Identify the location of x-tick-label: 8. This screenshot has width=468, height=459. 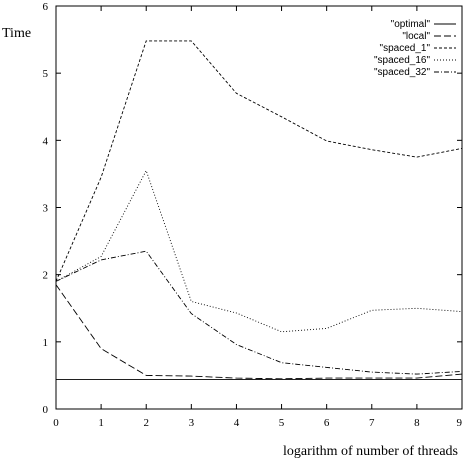
(417, 423).